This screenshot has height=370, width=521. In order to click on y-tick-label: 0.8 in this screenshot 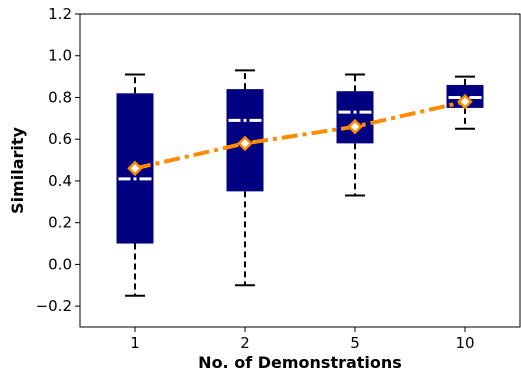, I will do `click(60, 97)`.